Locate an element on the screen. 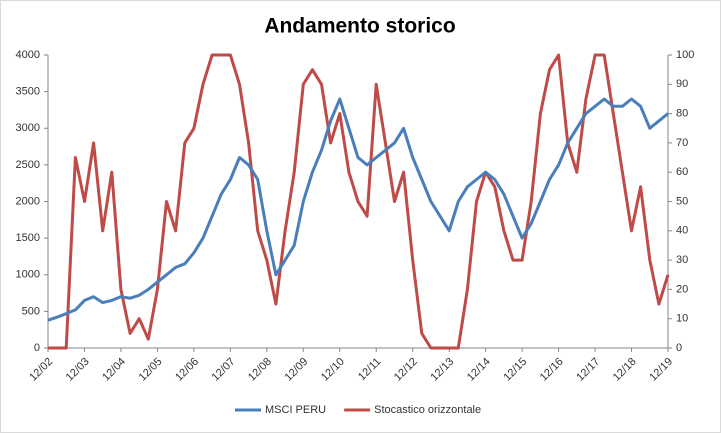 The image size is (721, 433). y-tick-label: 500 is located at coordinates (31, 311).